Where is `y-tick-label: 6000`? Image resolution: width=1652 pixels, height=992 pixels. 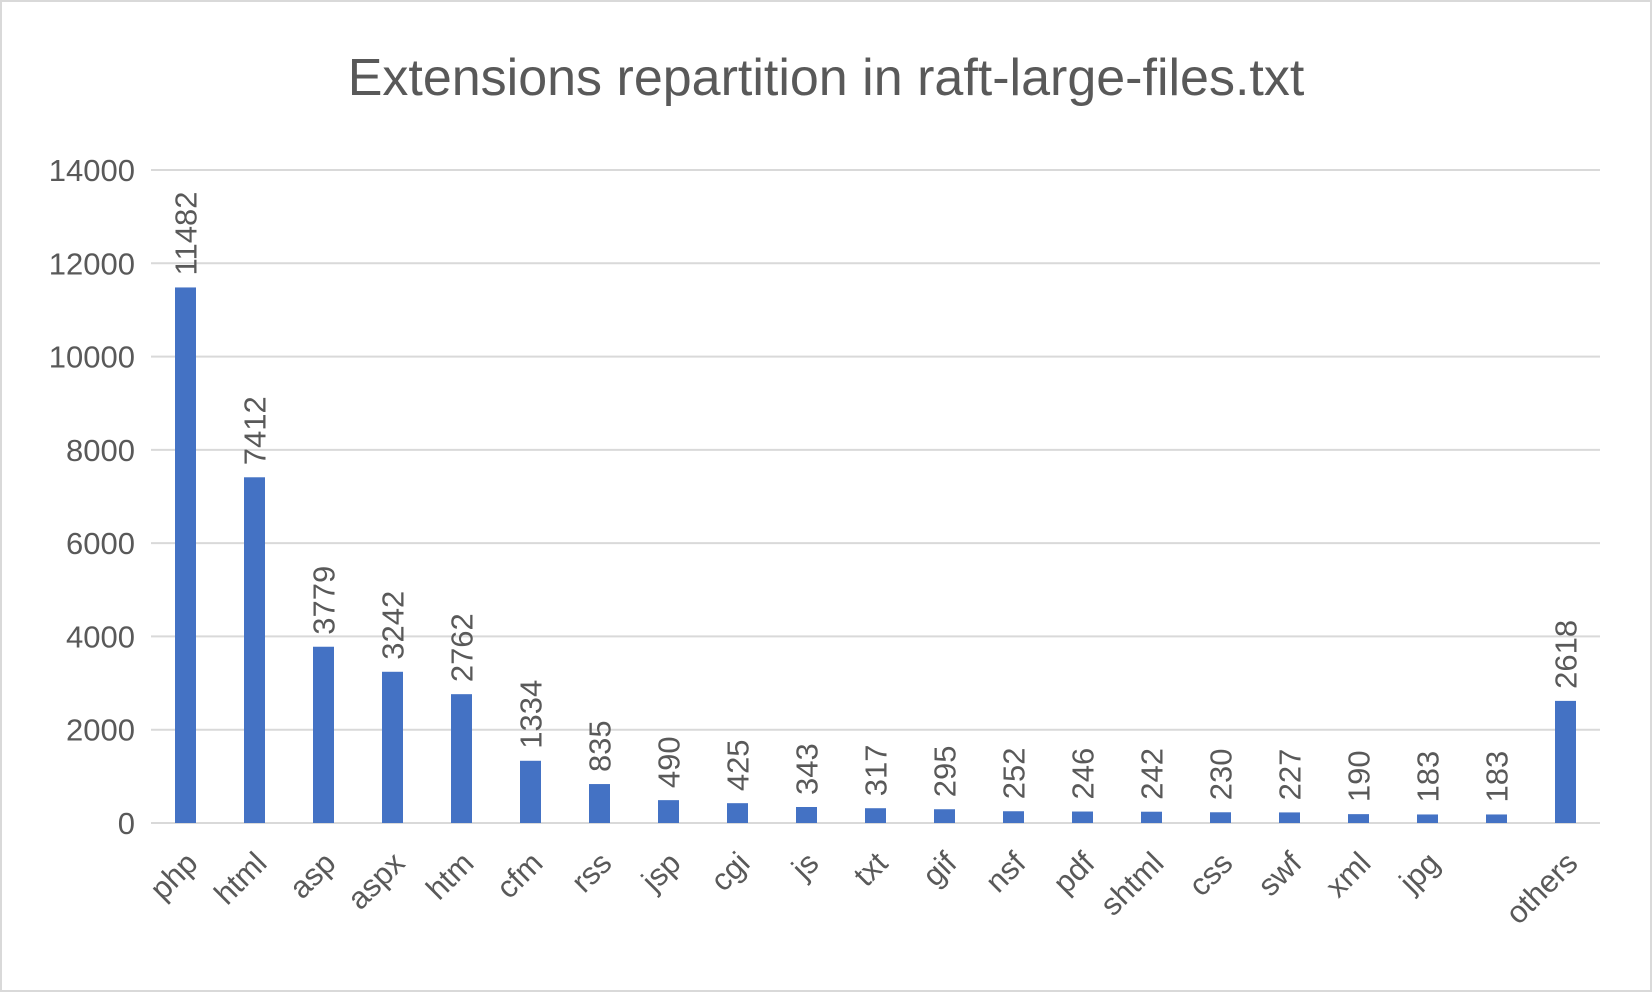 y-tick-label: 6000 is located at coordinates (100, 543).